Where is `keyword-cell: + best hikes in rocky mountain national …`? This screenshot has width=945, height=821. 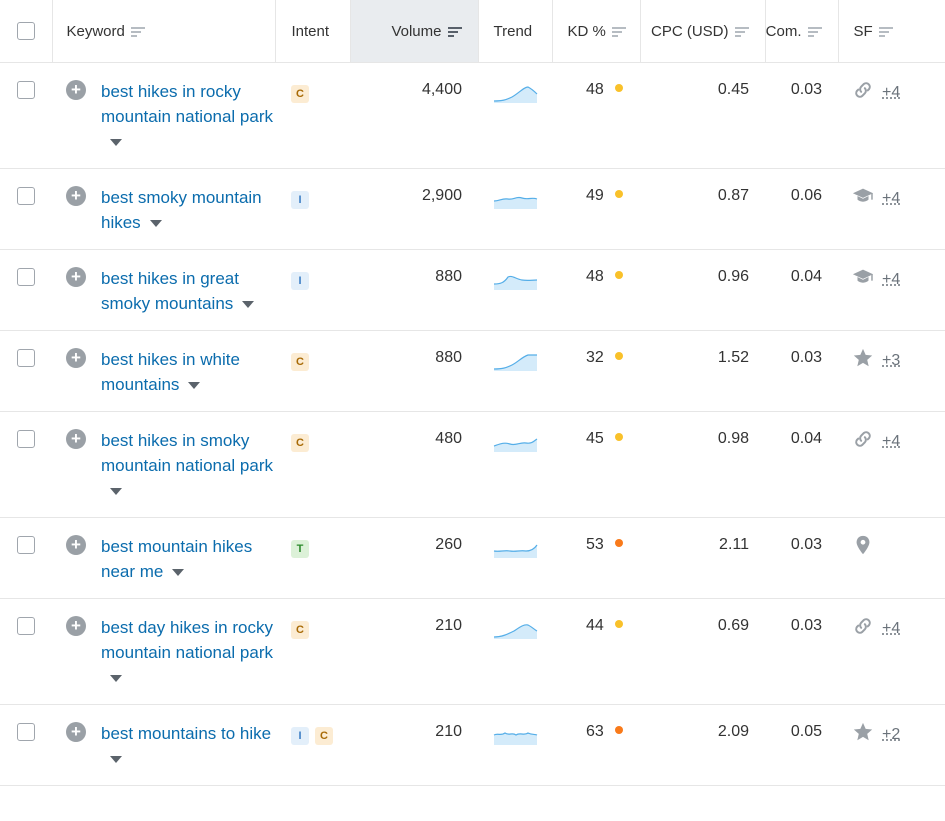 keyword-cell: + best hikes in rocky mountain national … is located at coordinates (163, 115).